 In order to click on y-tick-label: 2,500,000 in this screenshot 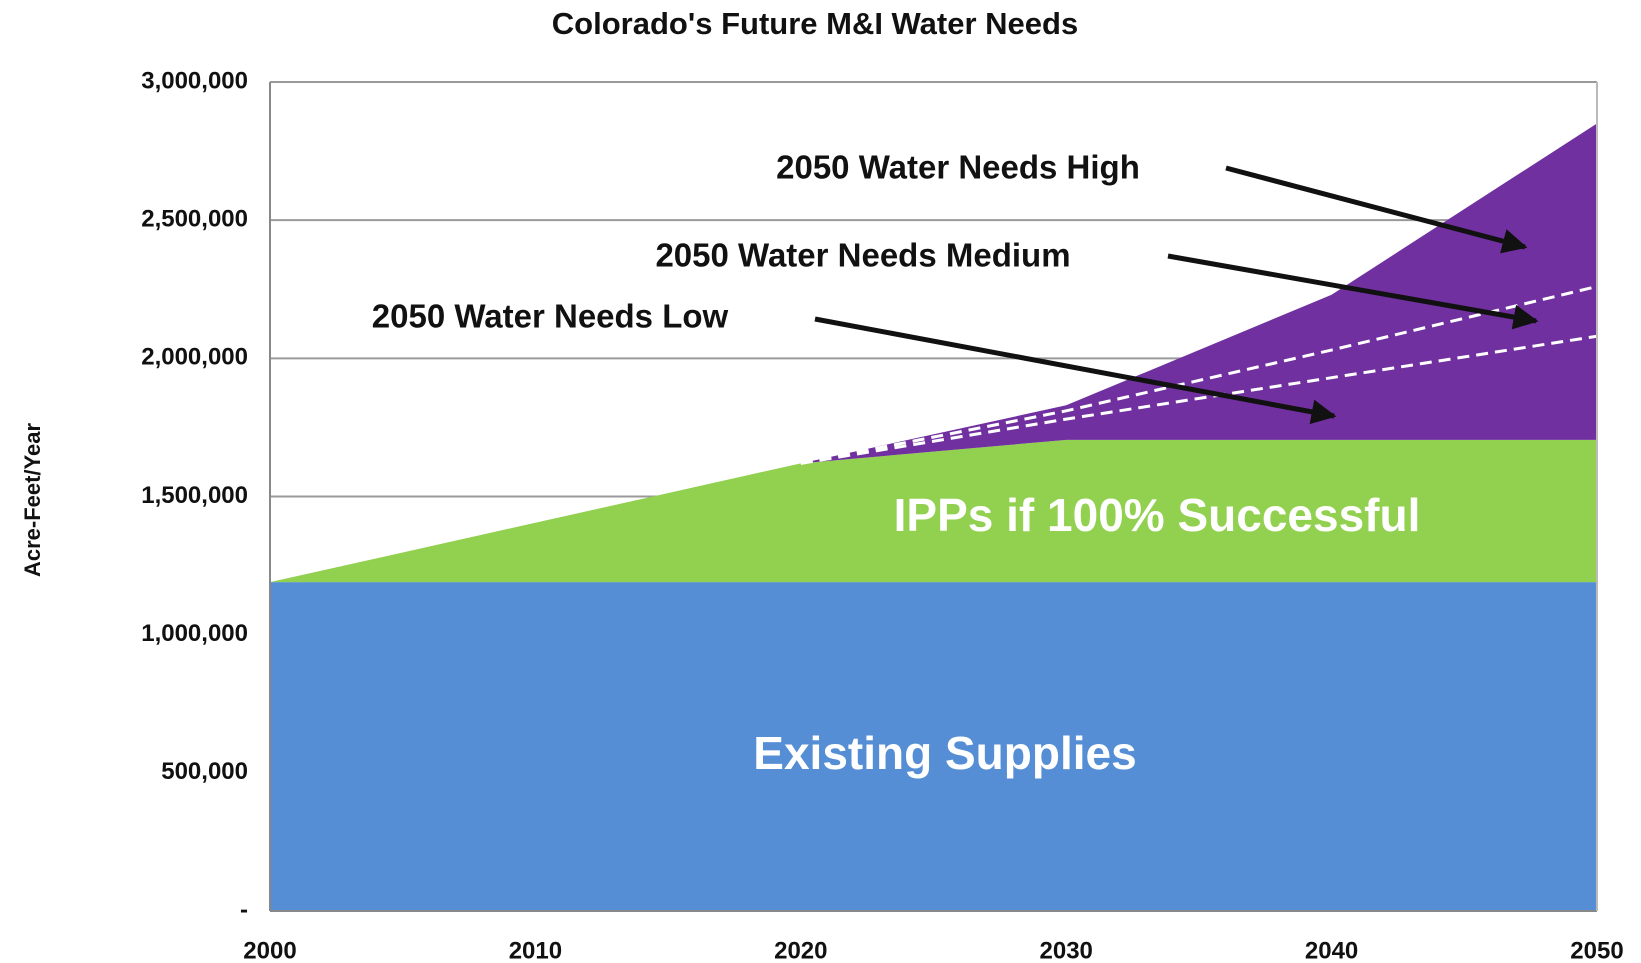, I will do `click(194, 219)`.